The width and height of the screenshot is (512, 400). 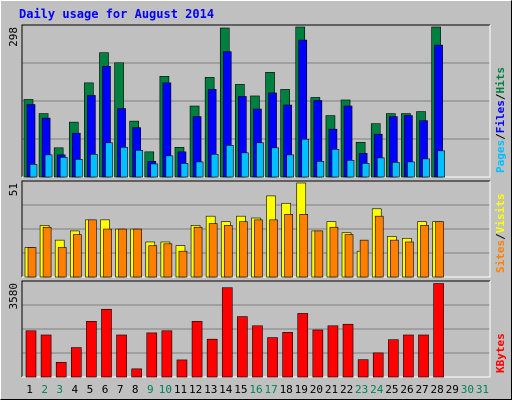 What do you see at coordinates (150, 389) in the screenshot?
I see `x-tick-label: 9` at bounding box center [150, 389].